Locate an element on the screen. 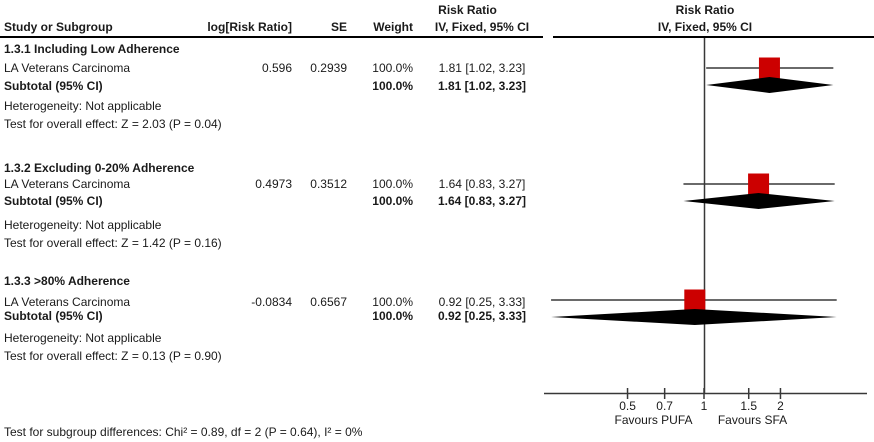 The height and width of the screenshot is (442, 874). axis-tick-label: 0.5 is located at coordinates (627, 406).